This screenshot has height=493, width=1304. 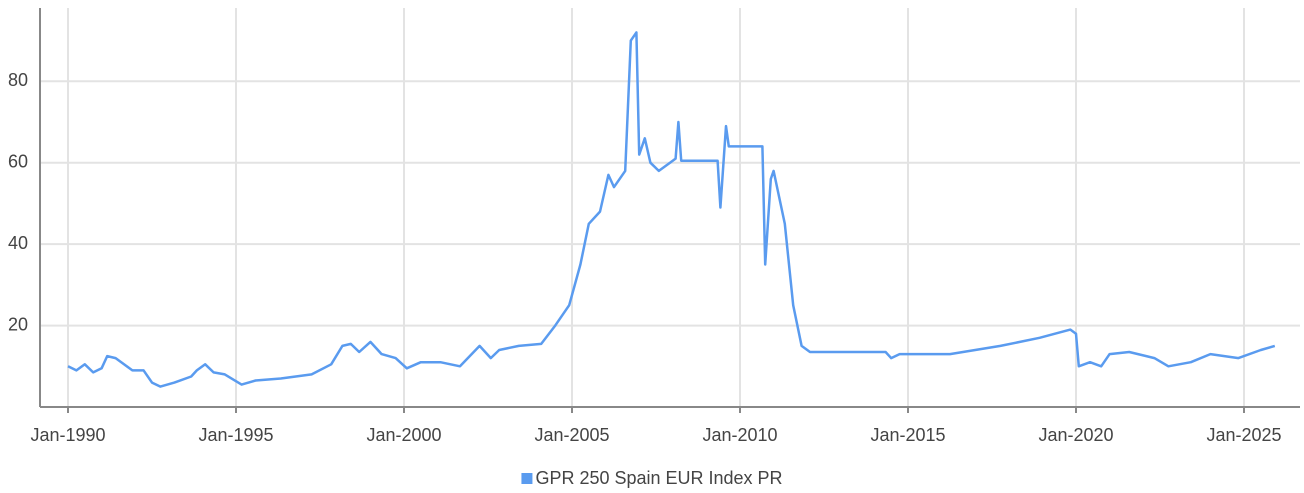 What do you see at coordinates (18, 161) in the screenshot?
I see `y-tick-label: 60` at bounding box center [18, 161].